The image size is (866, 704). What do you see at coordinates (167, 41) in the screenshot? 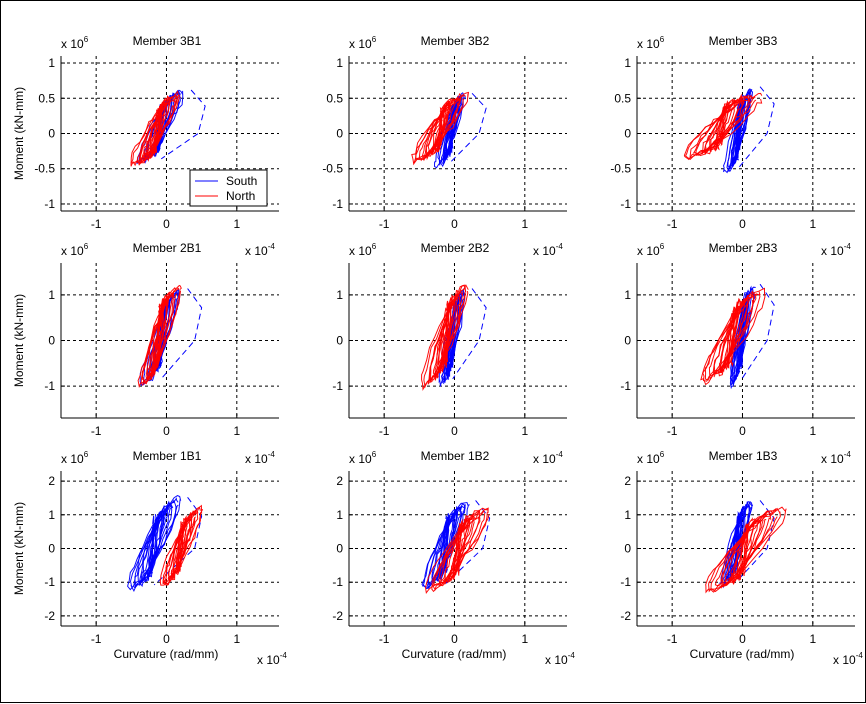
I see `subplot-title: Member 3B1` at bounding box center [167, 41].